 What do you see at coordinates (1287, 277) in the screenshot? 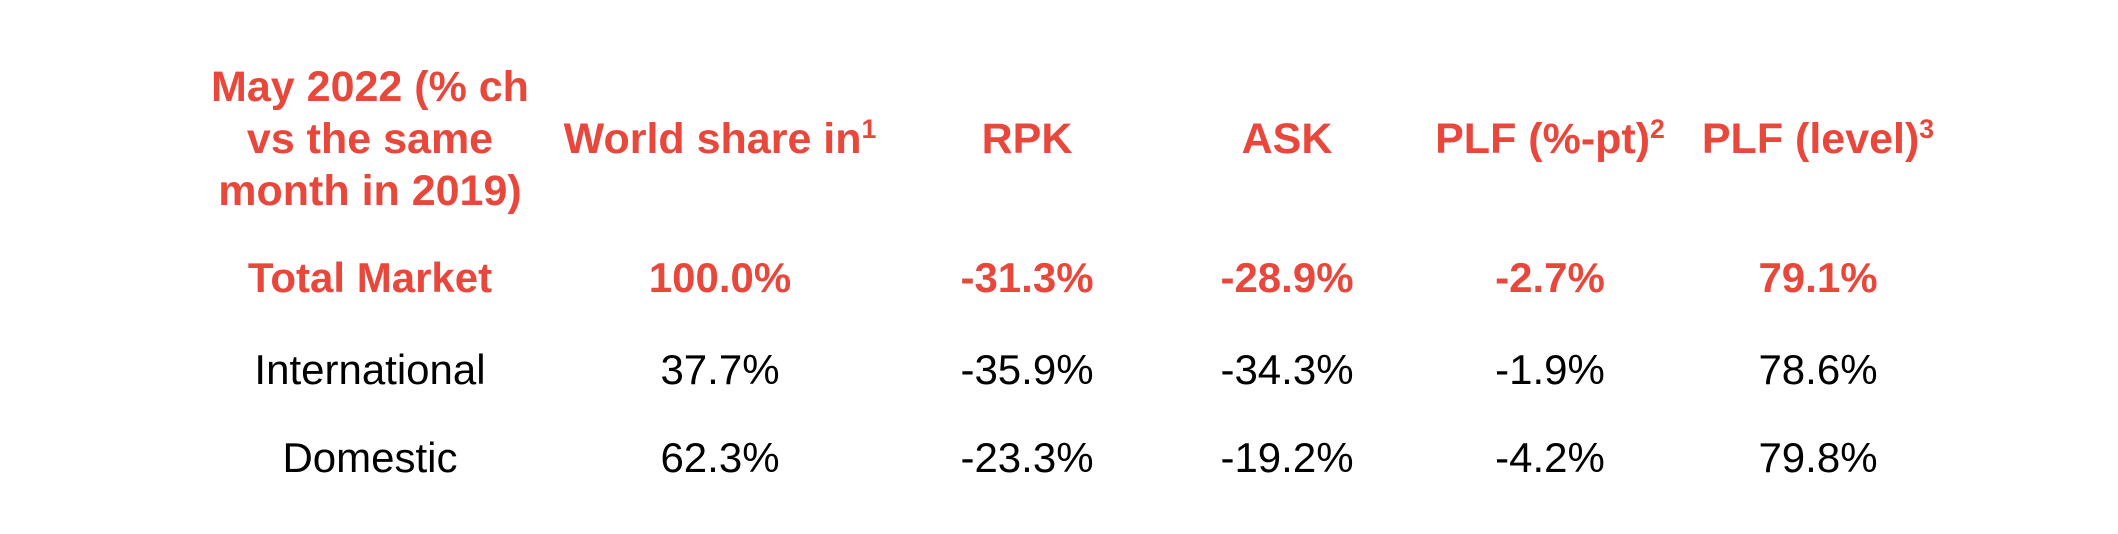
I see `total-market-ask: -28.9%` at bounding box center [1287, 277].